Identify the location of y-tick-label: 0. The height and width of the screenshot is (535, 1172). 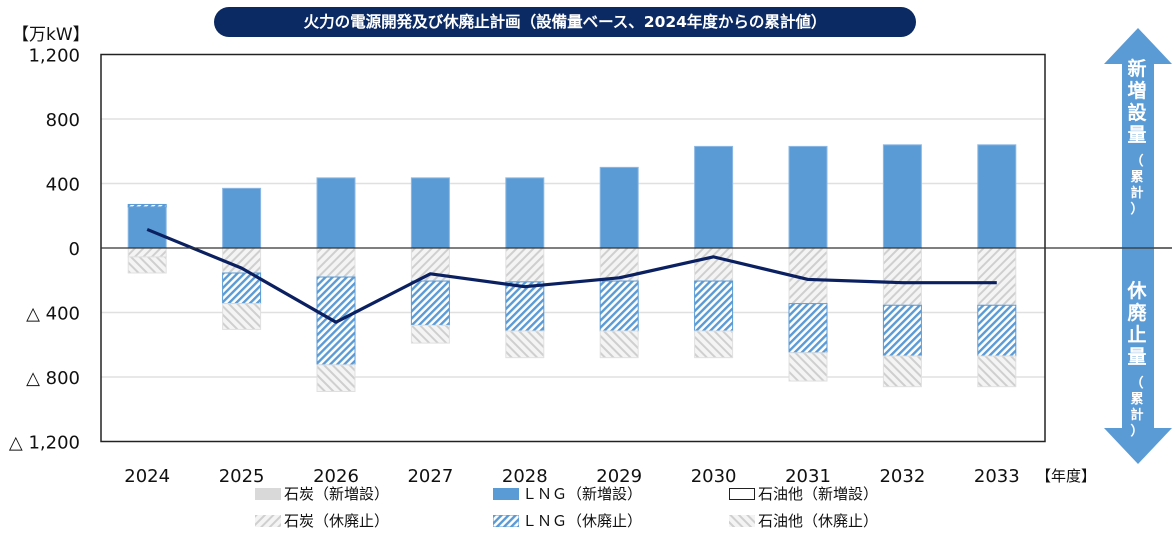
(74, 249).